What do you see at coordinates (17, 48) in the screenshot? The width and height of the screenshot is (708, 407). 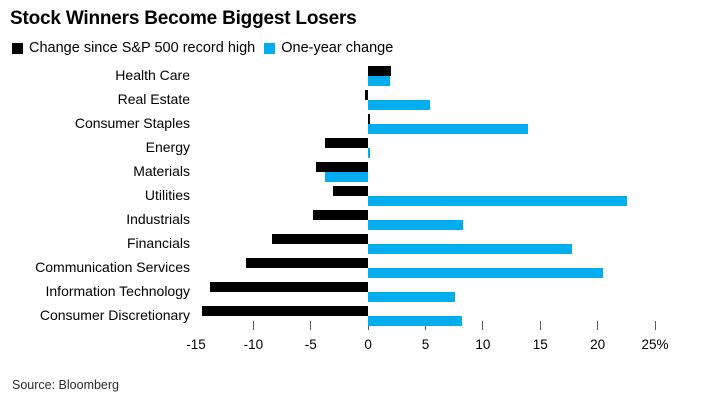 I see `legend-swatch-black` at bounding box center [17, 48].